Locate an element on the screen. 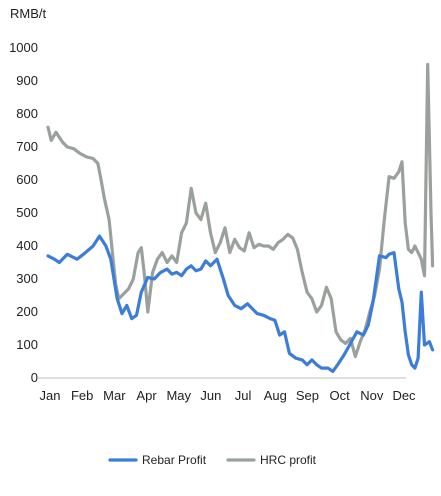  x-tick-label: Sep is located at coordinates (307, 395).